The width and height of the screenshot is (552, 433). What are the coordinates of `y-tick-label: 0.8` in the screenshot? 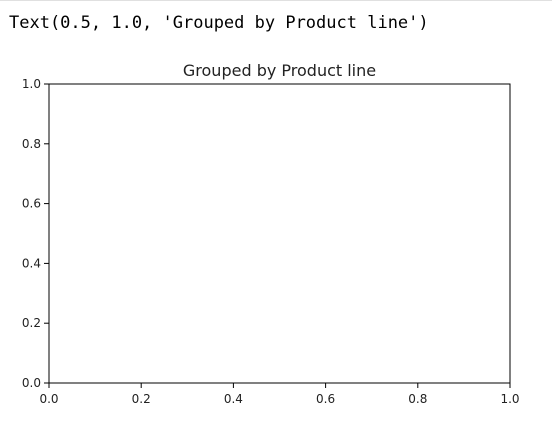 It's located at (31, 144).